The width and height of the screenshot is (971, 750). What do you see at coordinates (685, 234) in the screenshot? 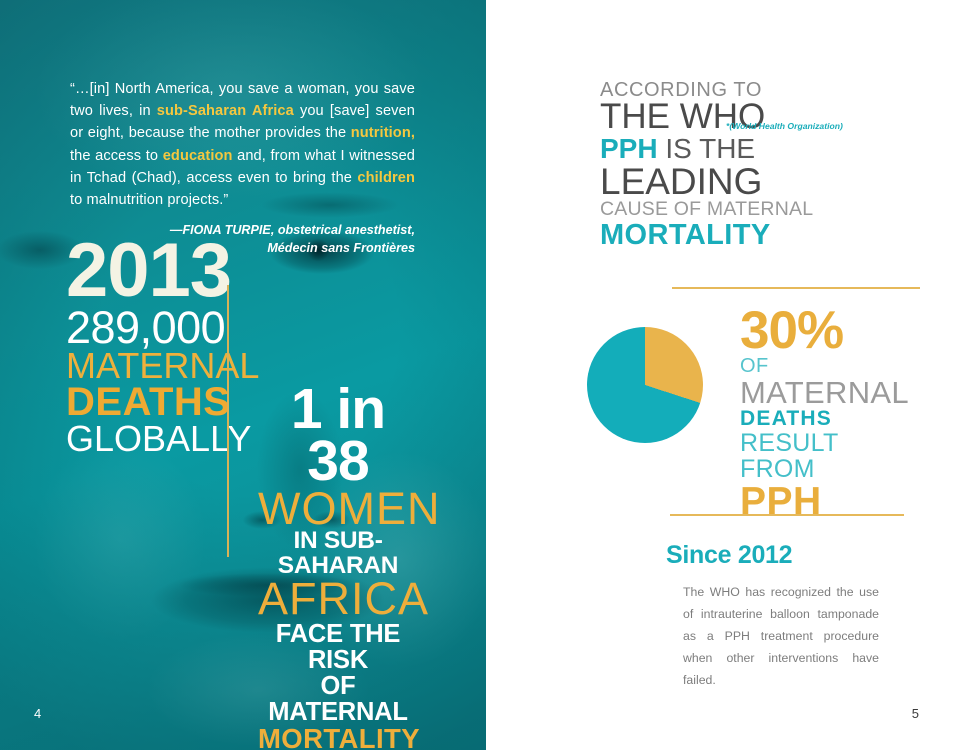
I see `headline-line-mortality: MORTALITY` at bounding box center [685, 234].